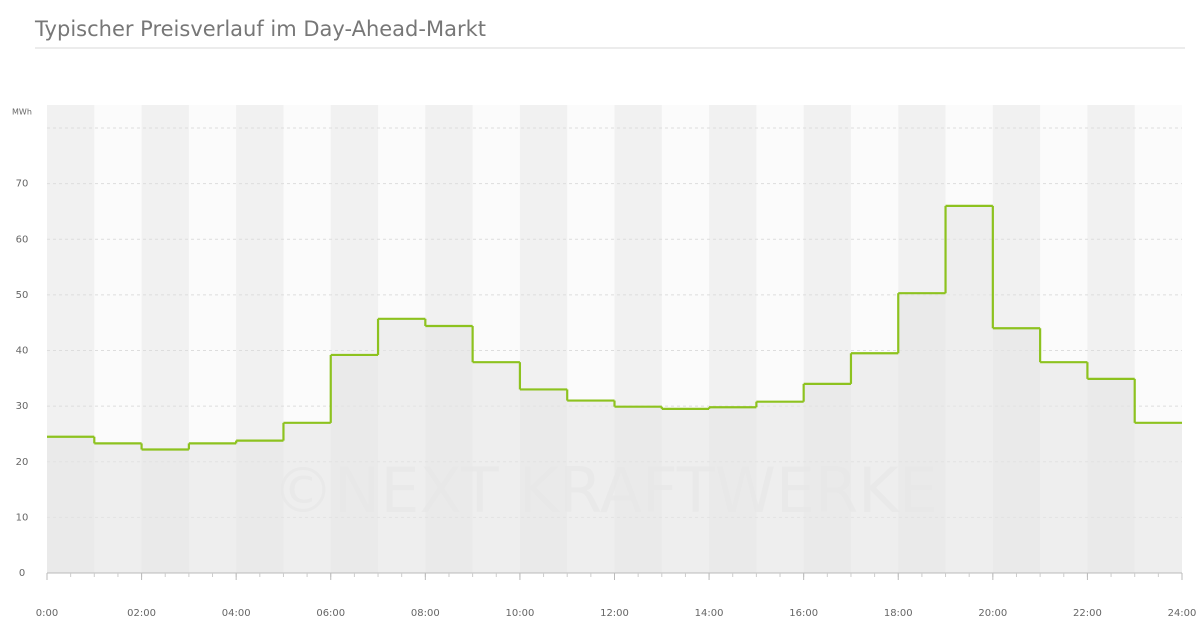  What do you see at coordinates (22, 573) in the screenshot?
I see `y-tick-label: 0` at bounding box center [22, 573].